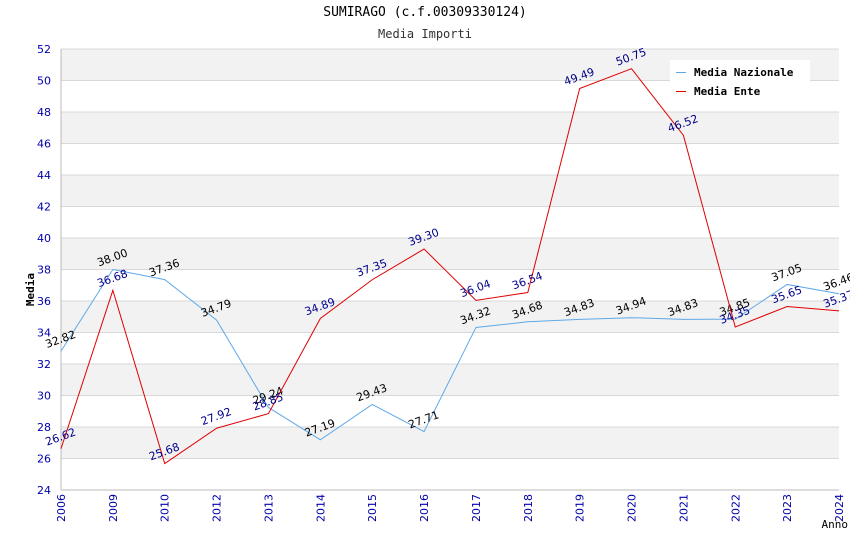  What do you see at coordinates (44, 301) in the screenshot?
I see `y-tick-label: 36` at bounding box center [44, 301].